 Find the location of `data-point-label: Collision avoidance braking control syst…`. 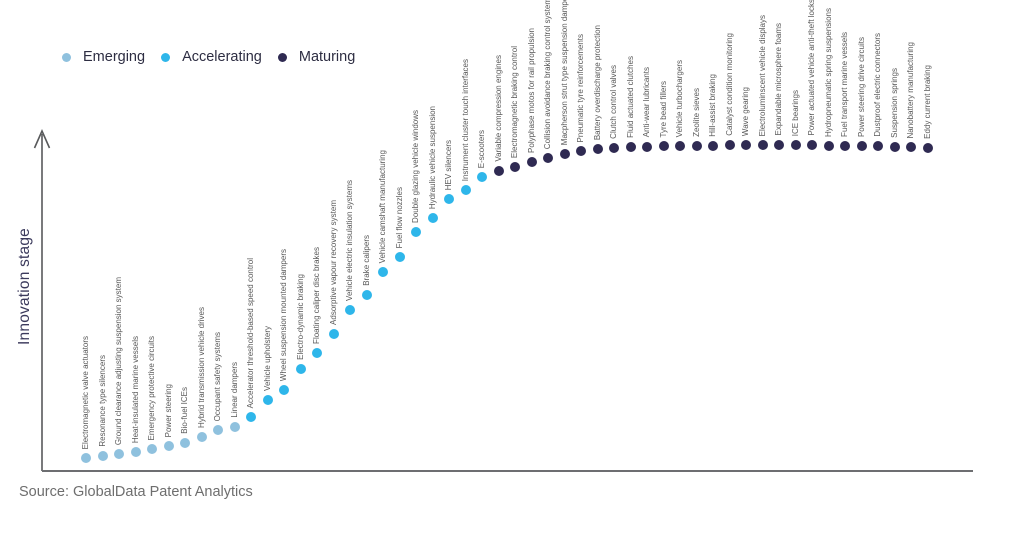

data-point-label: Collision avoidance braking control syst… is located at coordinates (547, 74).